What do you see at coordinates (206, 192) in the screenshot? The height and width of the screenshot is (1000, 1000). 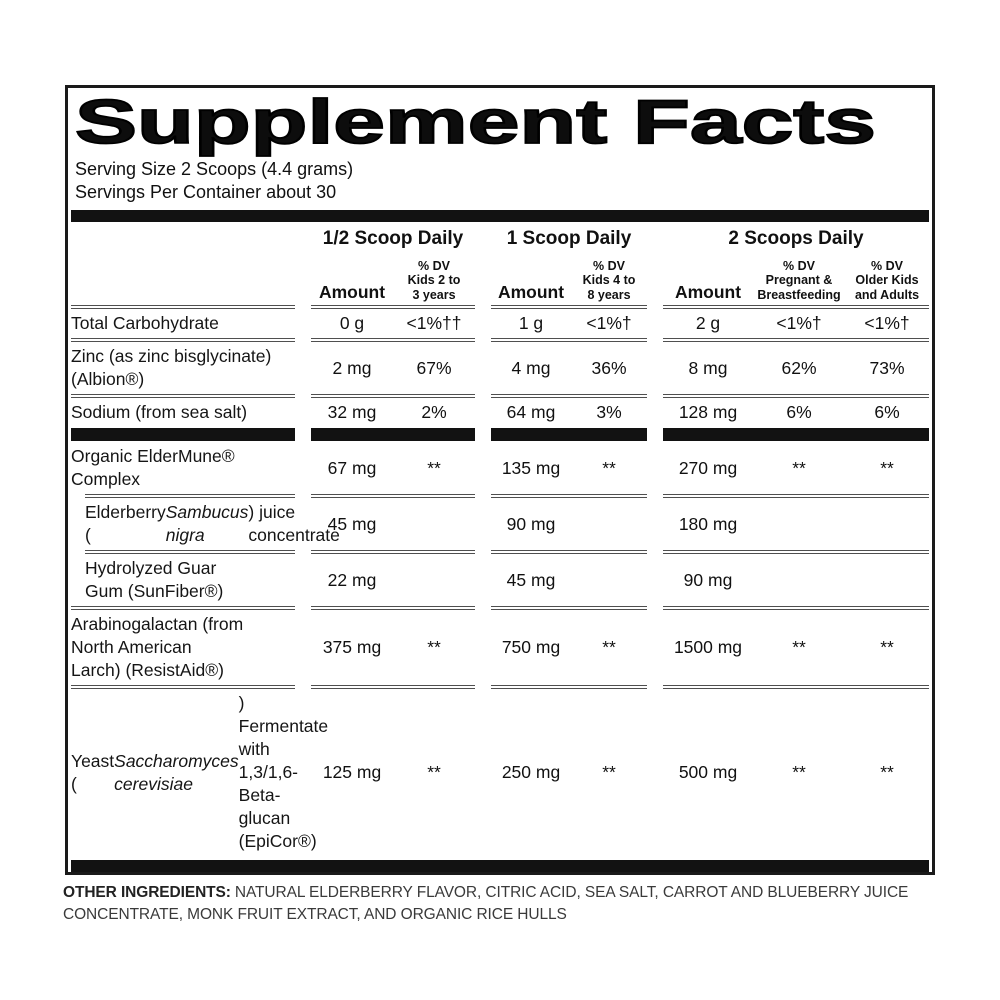 I see `servings-per-container: Servings Per Container about 30` at bounding box center [206, 192].